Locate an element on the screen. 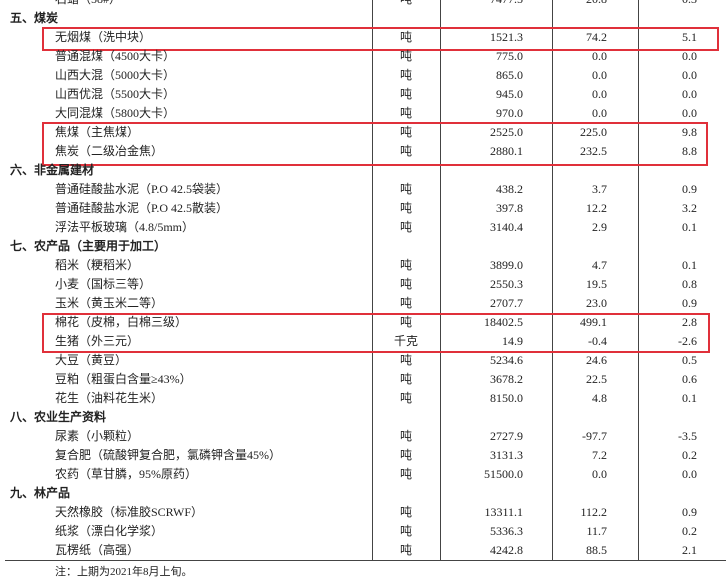 This screenshot has width=726, height=582. item-name: 大豆（黄豆） is located at coordinates (91, 360).